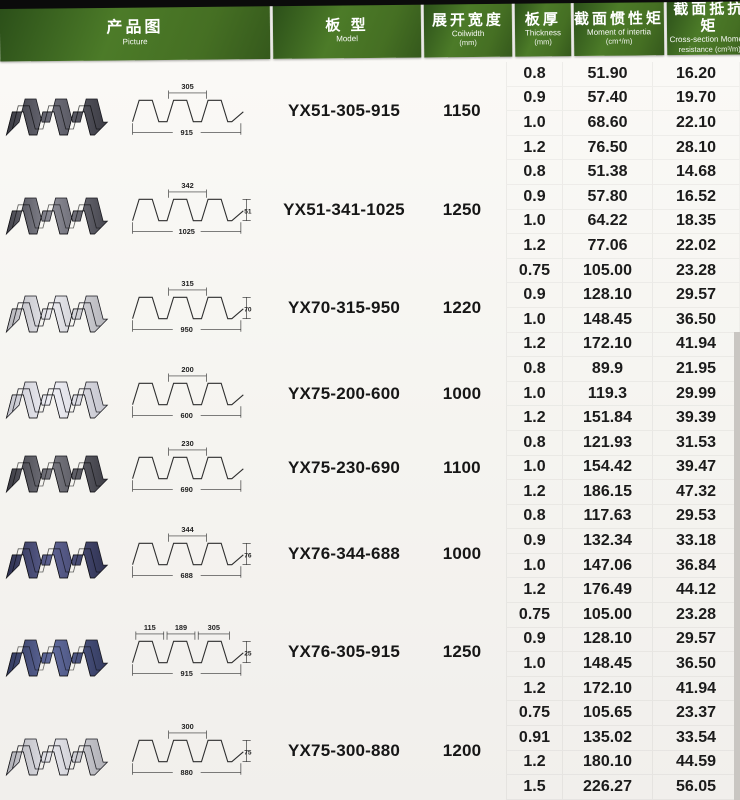  I want to click on resistance-value: 19.70, so click(696, 99).